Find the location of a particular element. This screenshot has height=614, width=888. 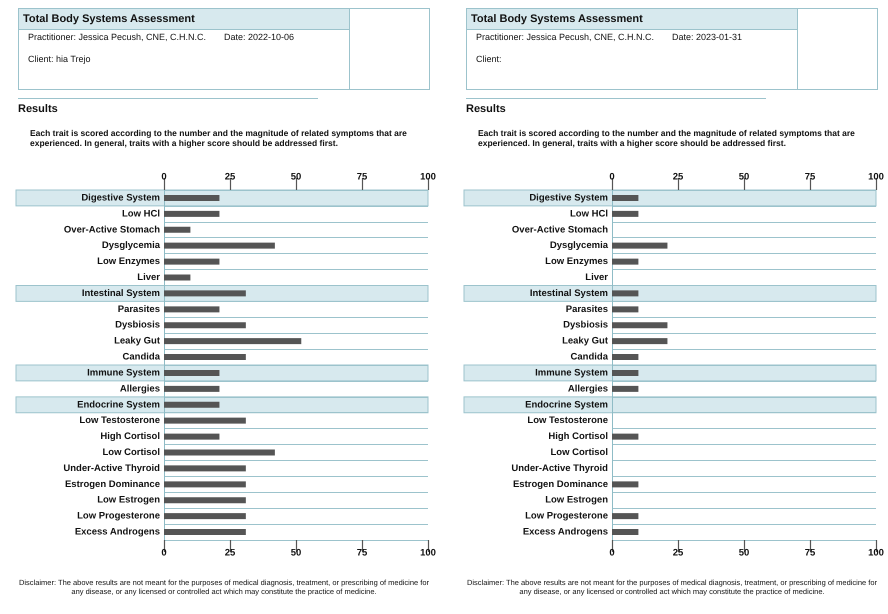

text: Date: 2023-01-31 is located at coordinates (707, 37).